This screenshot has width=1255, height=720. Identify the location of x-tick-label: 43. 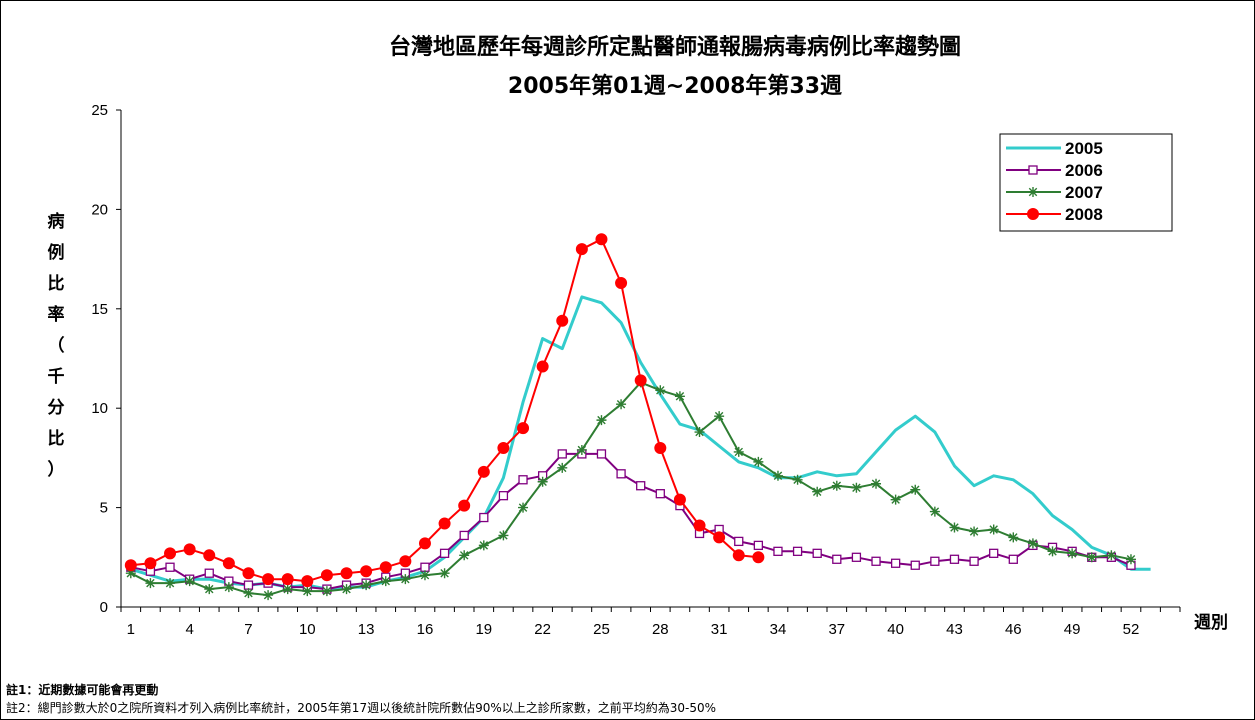
(954, 629).